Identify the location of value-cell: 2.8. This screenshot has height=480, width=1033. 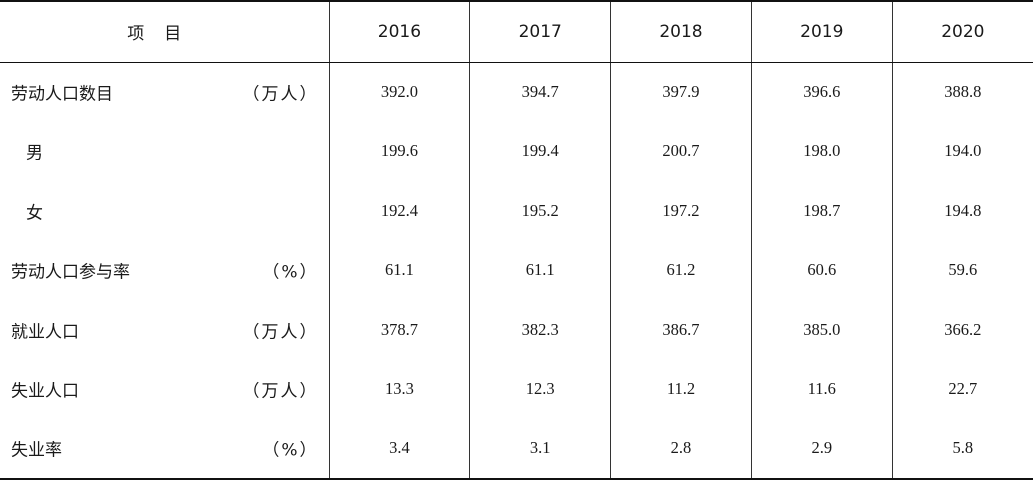
(681, 449).